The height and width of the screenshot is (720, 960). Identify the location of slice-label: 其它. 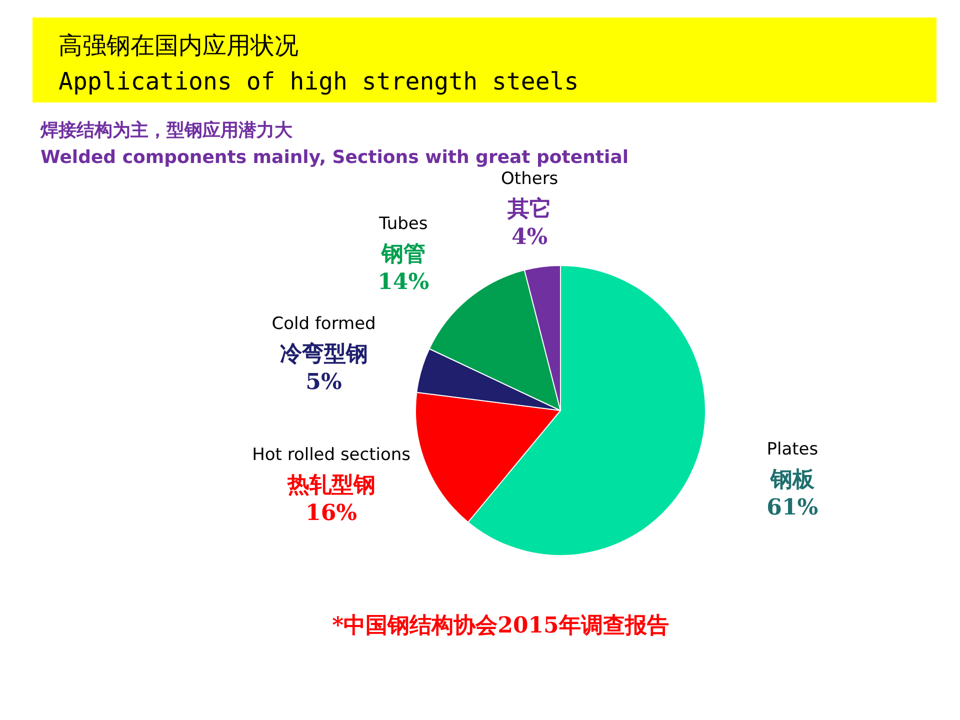
(529, 209).